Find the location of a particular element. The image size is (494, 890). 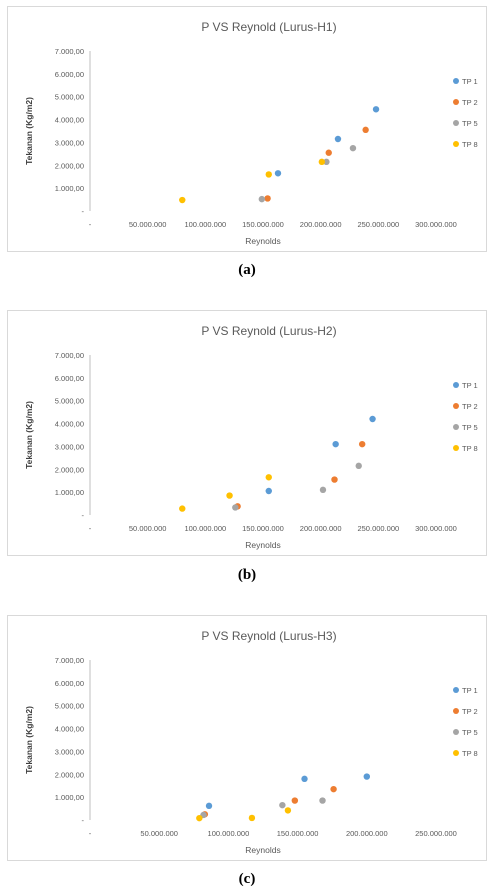

x-tick-label: 300.000.000 is located at coordinates (436, 224).